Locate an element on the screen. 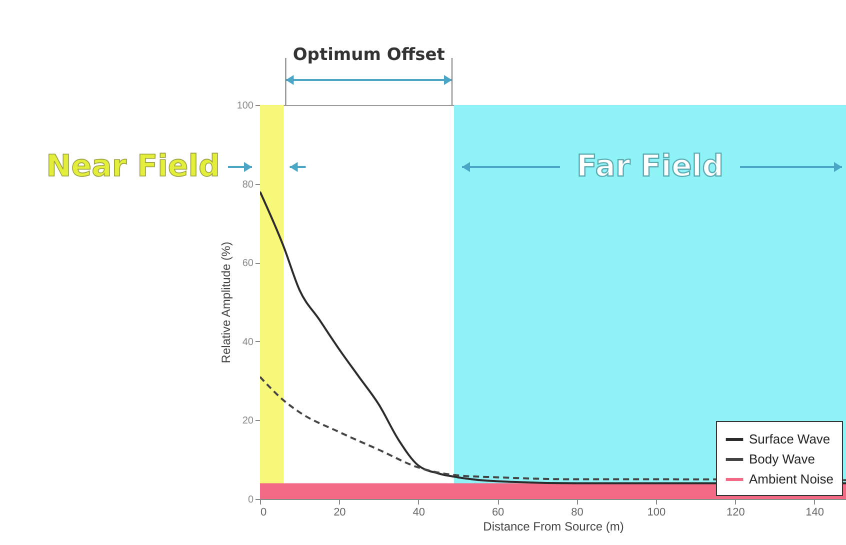 This screenshot has height=545, width=846. legend-label: Ambient Noise is located at coordinates (791, 479).